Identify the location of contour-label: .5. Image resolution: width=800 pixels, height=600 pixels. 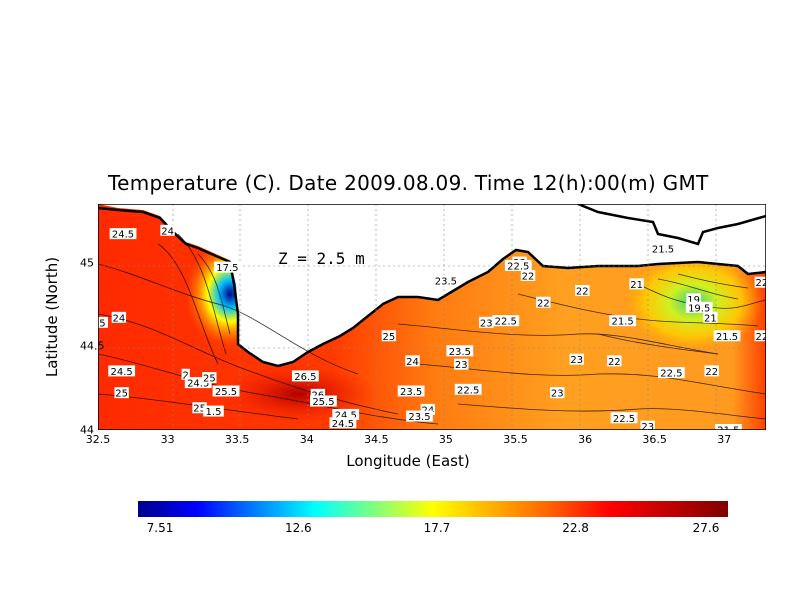
(103, 322).